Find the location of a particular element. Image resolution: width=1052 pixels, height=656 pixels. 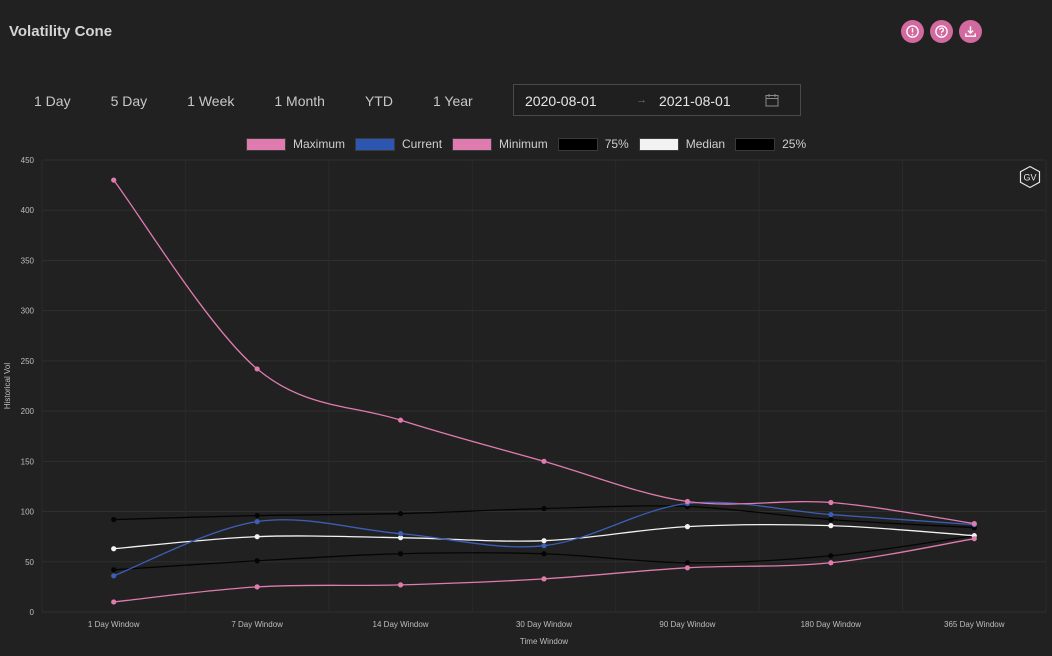

range-selector: 1 Day 5 Day 1 Week 1 Month YTD 1 Year is located at coordinates (253, 101).